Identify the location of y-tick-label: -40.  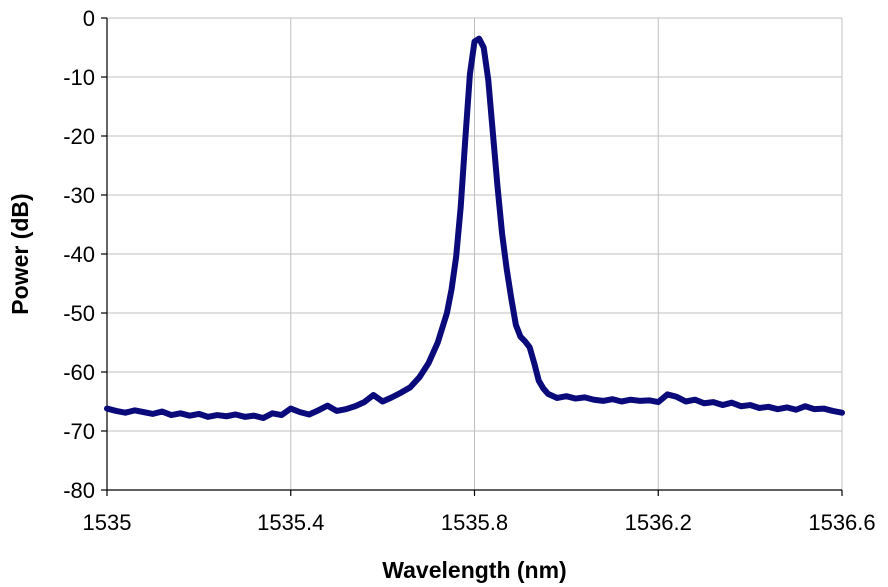
(79, 254).